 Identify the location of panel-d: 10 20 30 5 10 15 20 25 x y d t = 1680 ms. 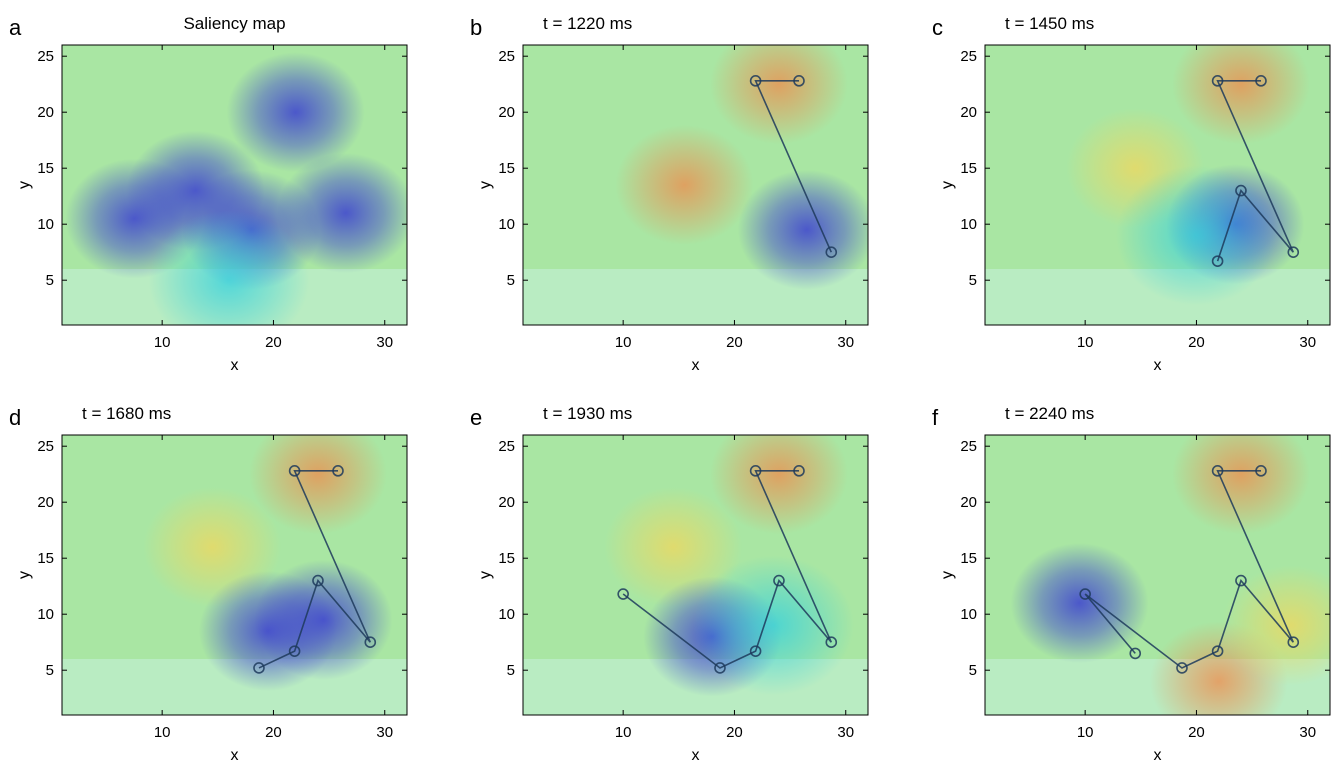
(208, 584).